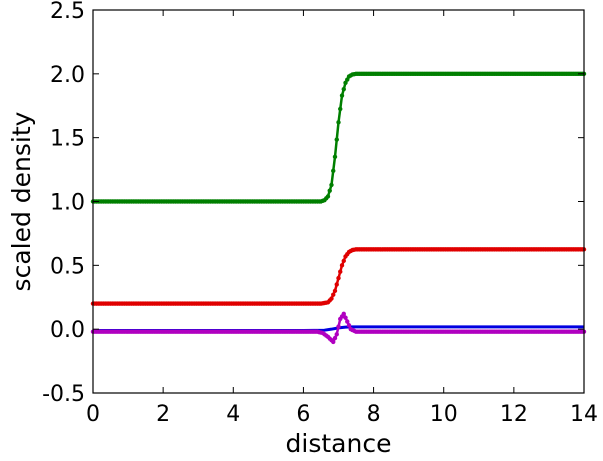 The width and height of the screenshot is (603, 461). Describe the element at coordinates (63, 394) in the screenshot. I see `y-tick-label: -0.5` at that location.